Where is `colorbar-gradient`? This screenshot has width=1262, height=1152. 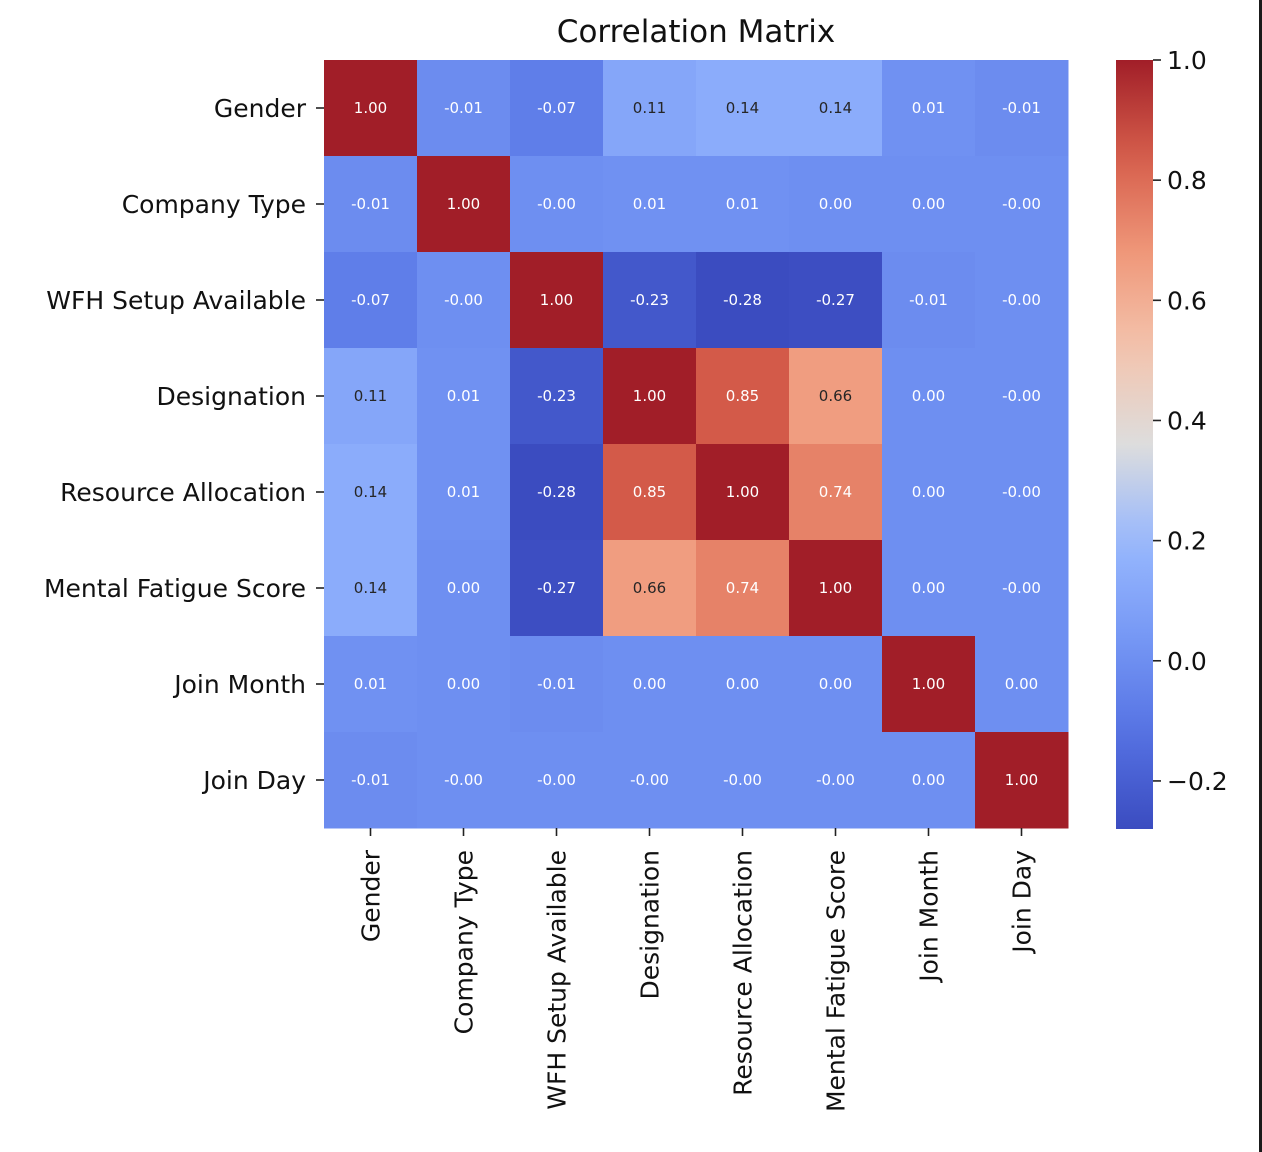
colorbar-gradient is located at coordinates (1134, 444).